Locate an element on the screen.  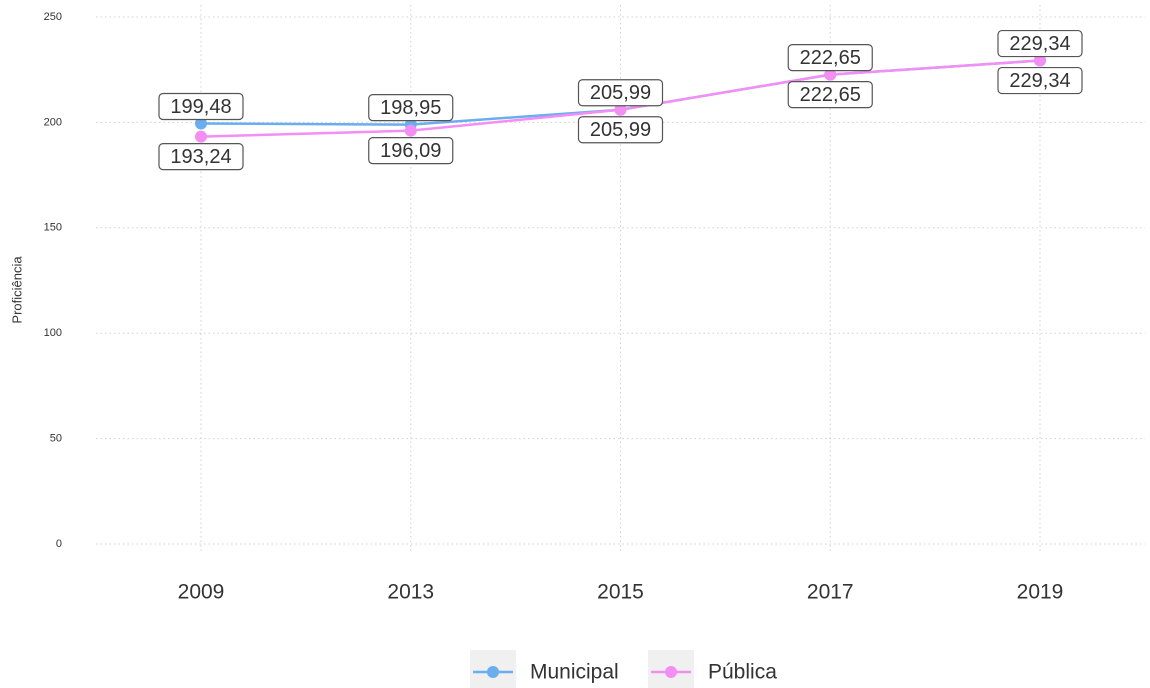
y-tick-label: 50 is located at coordinates (56, 439).